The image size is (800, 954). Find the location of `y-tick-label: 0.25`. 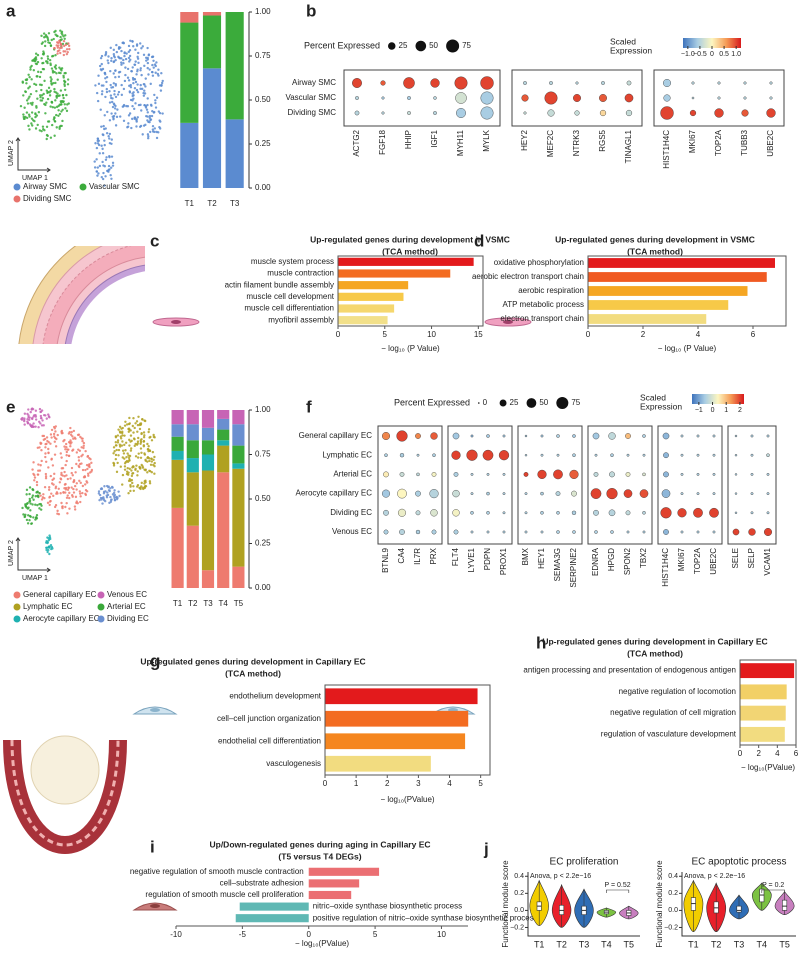

y-tick-label: 0.25 is located at coordinates (263, 543).